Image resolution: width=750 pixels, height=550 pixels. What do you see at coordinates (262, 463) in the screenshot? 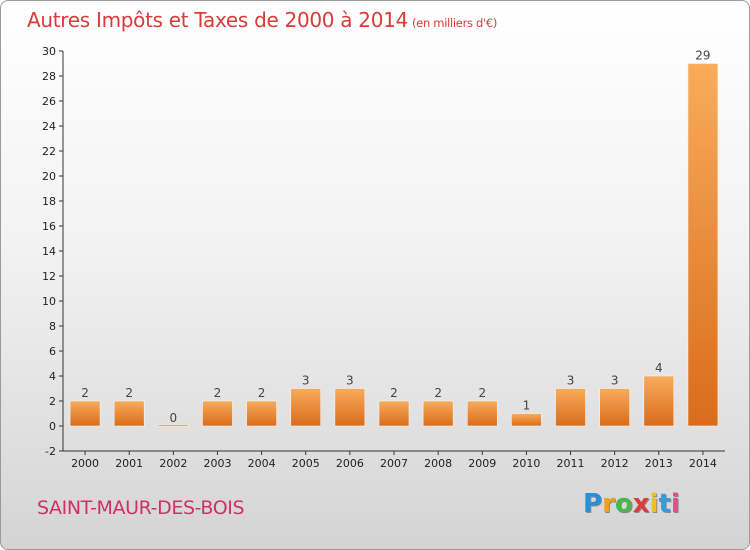
I see `x-tick-label: 2004` at bounding box center [262, 463].